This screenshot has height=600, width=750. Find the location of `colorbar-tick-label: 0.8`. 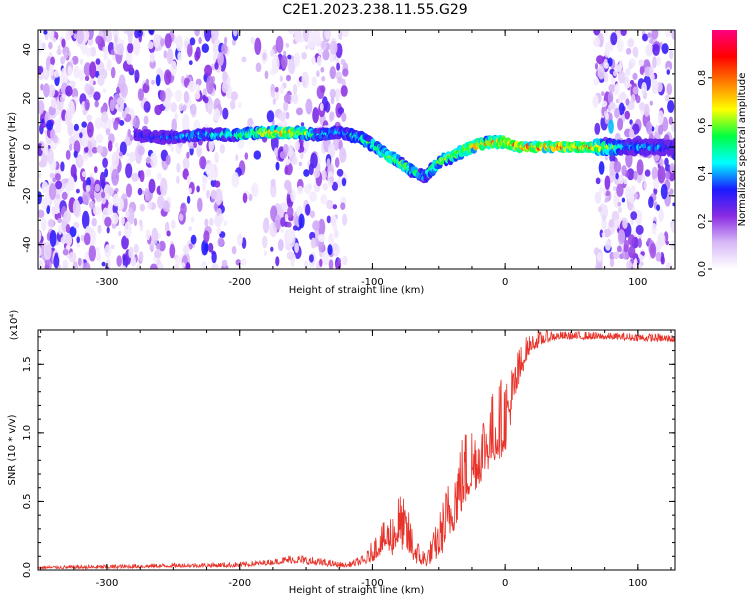

colorbar-tick-label: 0.8 is located at coordinates (702, 78).